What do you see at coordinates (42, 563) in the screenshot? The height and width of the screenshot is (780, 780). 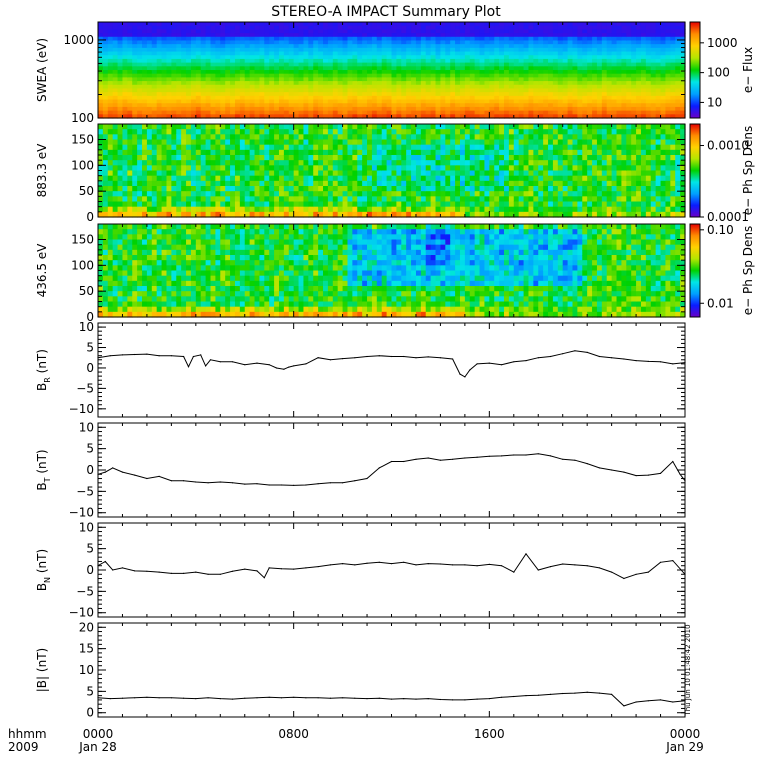 I see `bn-ylabel-unit: (nT)` at bounding box center [42, 563].